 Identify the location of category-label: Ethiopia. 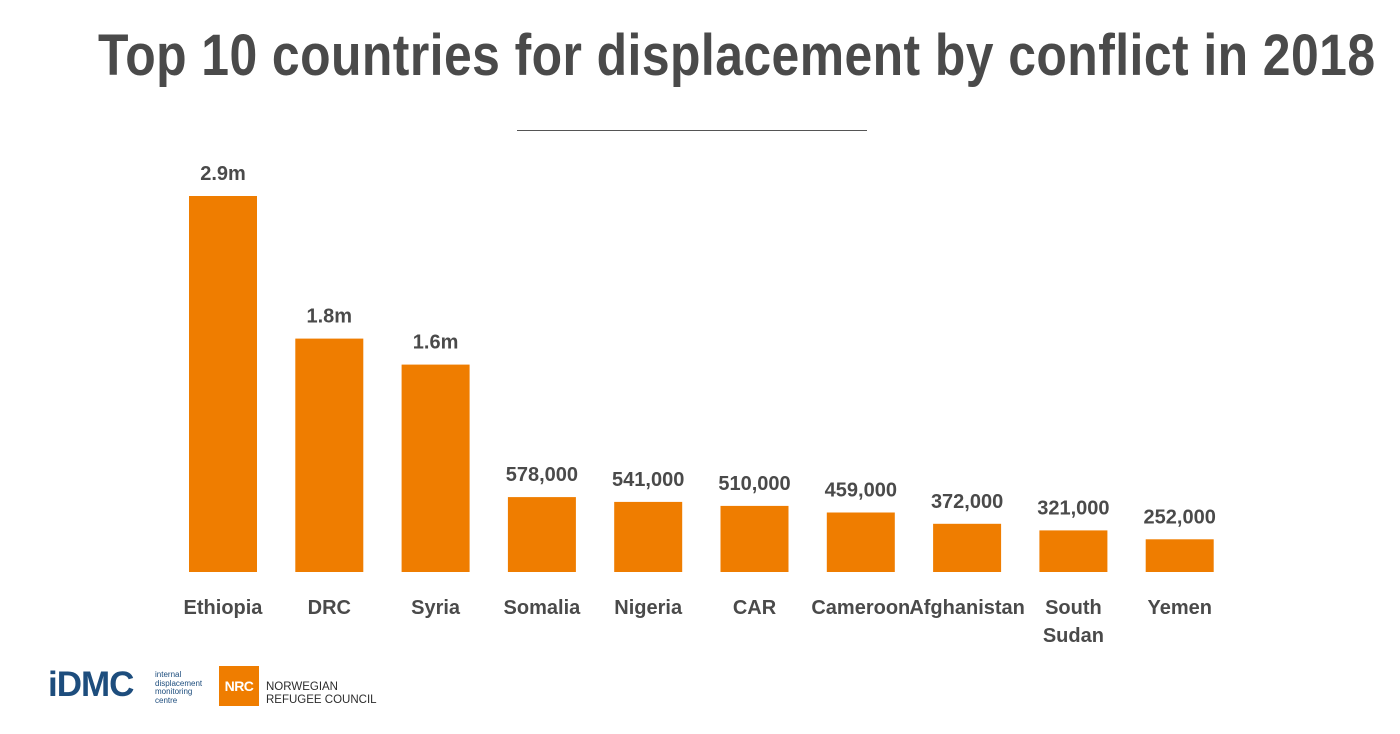
(224, 608).